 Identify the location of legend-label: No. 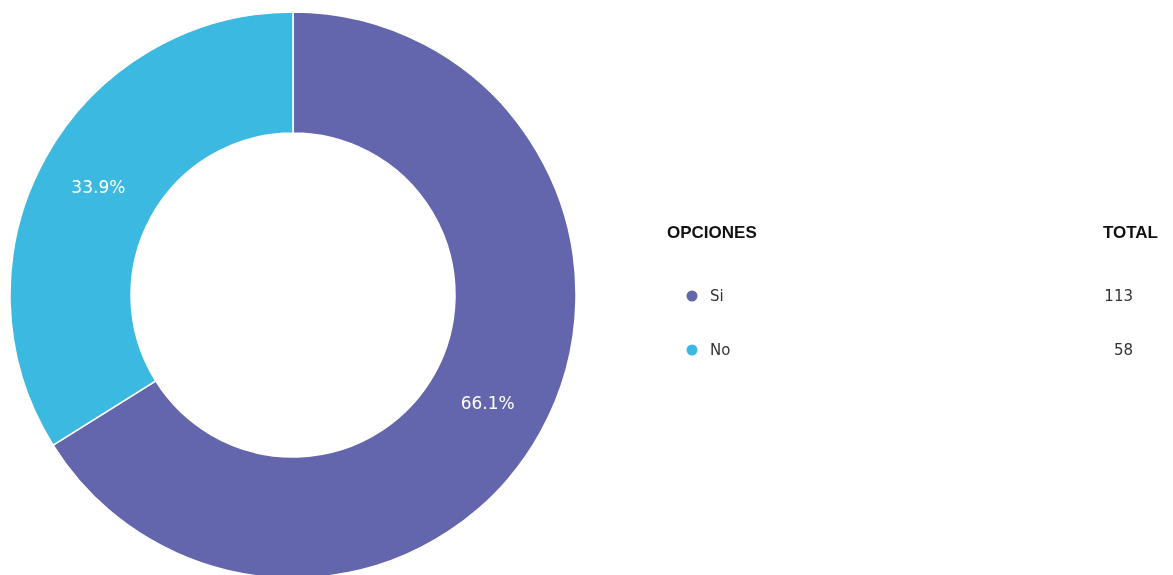
(720, 350).